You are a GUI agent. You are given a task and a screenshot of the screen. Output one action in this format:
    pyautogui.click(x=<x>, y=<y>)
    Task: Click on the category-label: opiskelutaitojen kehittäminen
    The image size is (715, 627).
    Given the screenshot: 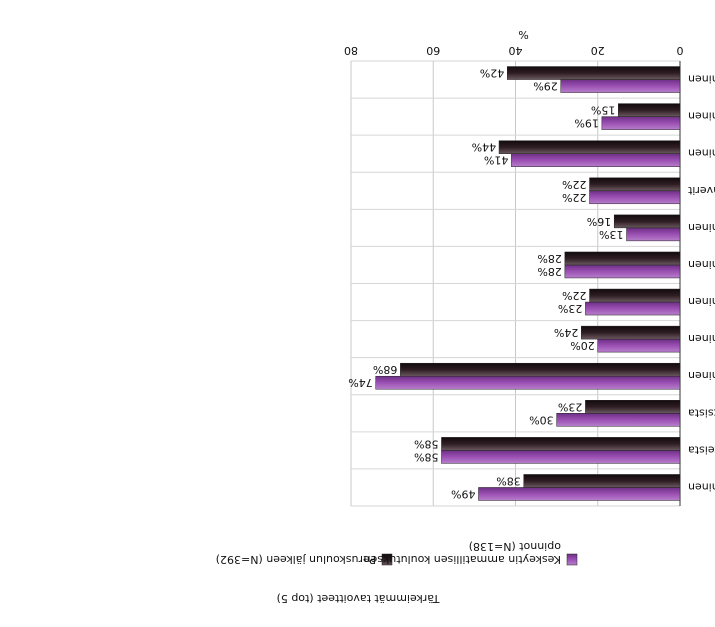 What is the action you would take?
    pyautogui.click(x=701, y=338)
    